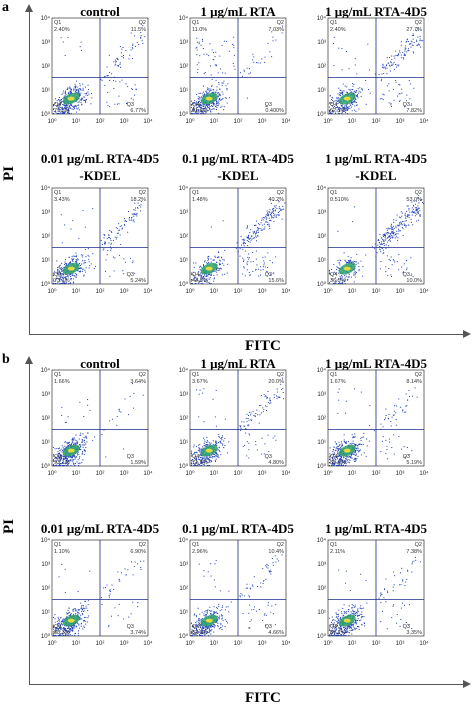 The image size is (474, 709). What do you see at coordinates (6, 359) in the screenshot?
I see `panel-letter-b: b` at bounding box center [6, 359].